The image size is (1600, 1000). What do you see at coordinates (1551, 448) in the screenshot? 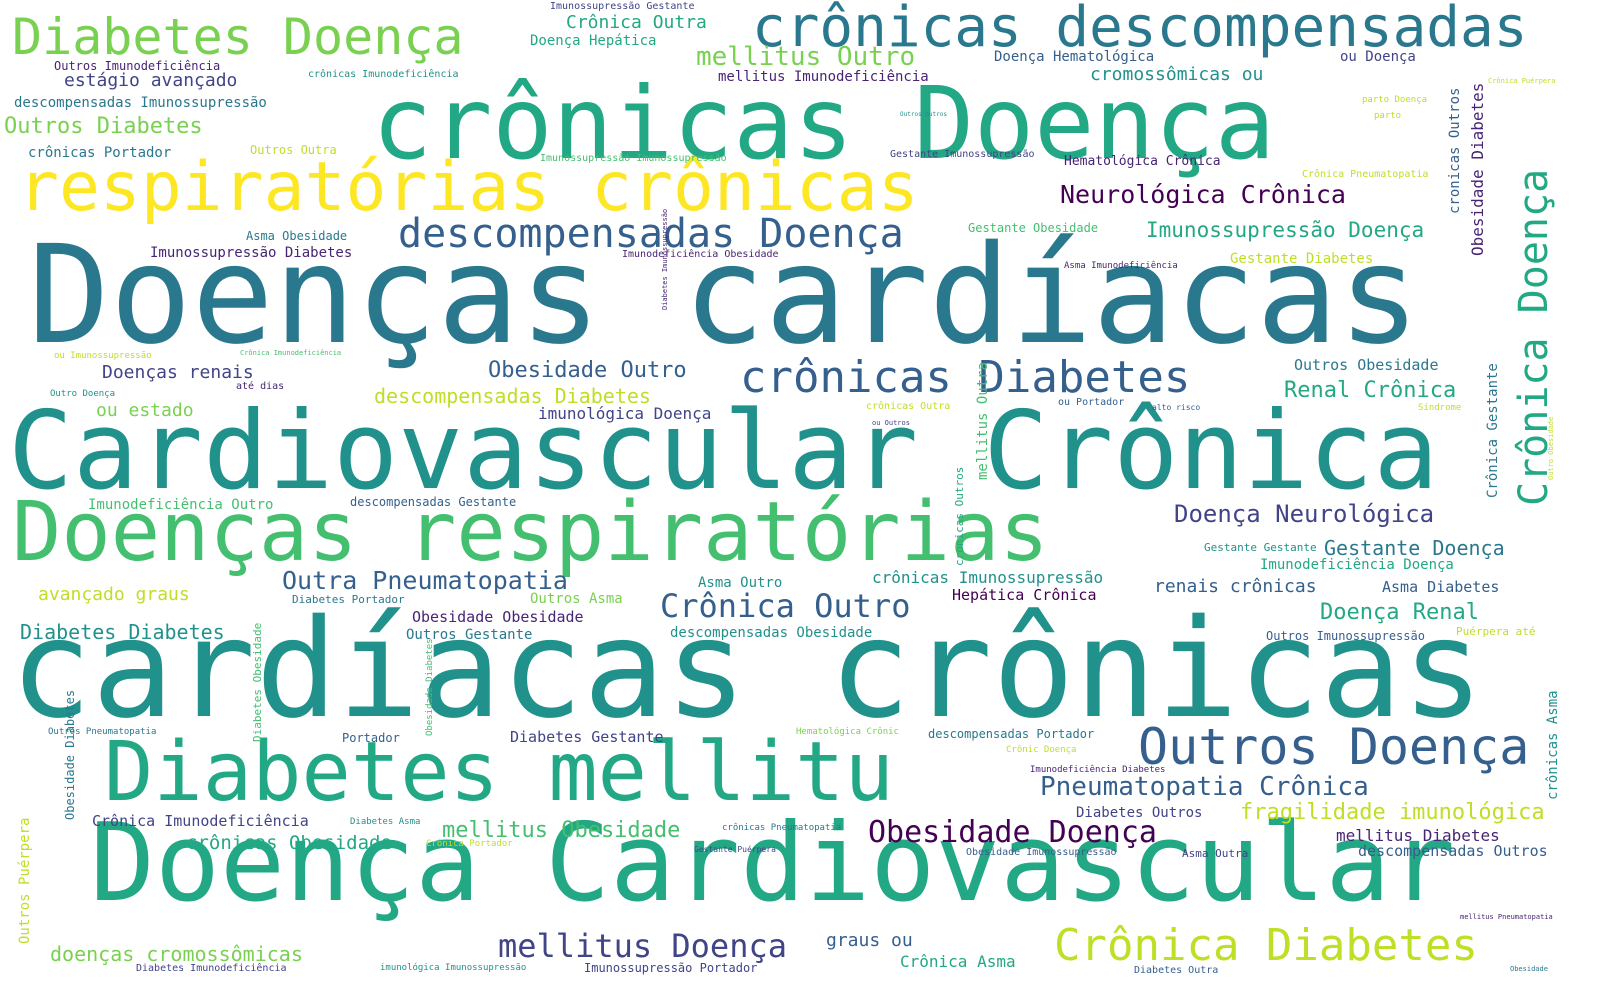
I see `cloud-word: Outro Obesidade` at bounding box center [1551, 448].